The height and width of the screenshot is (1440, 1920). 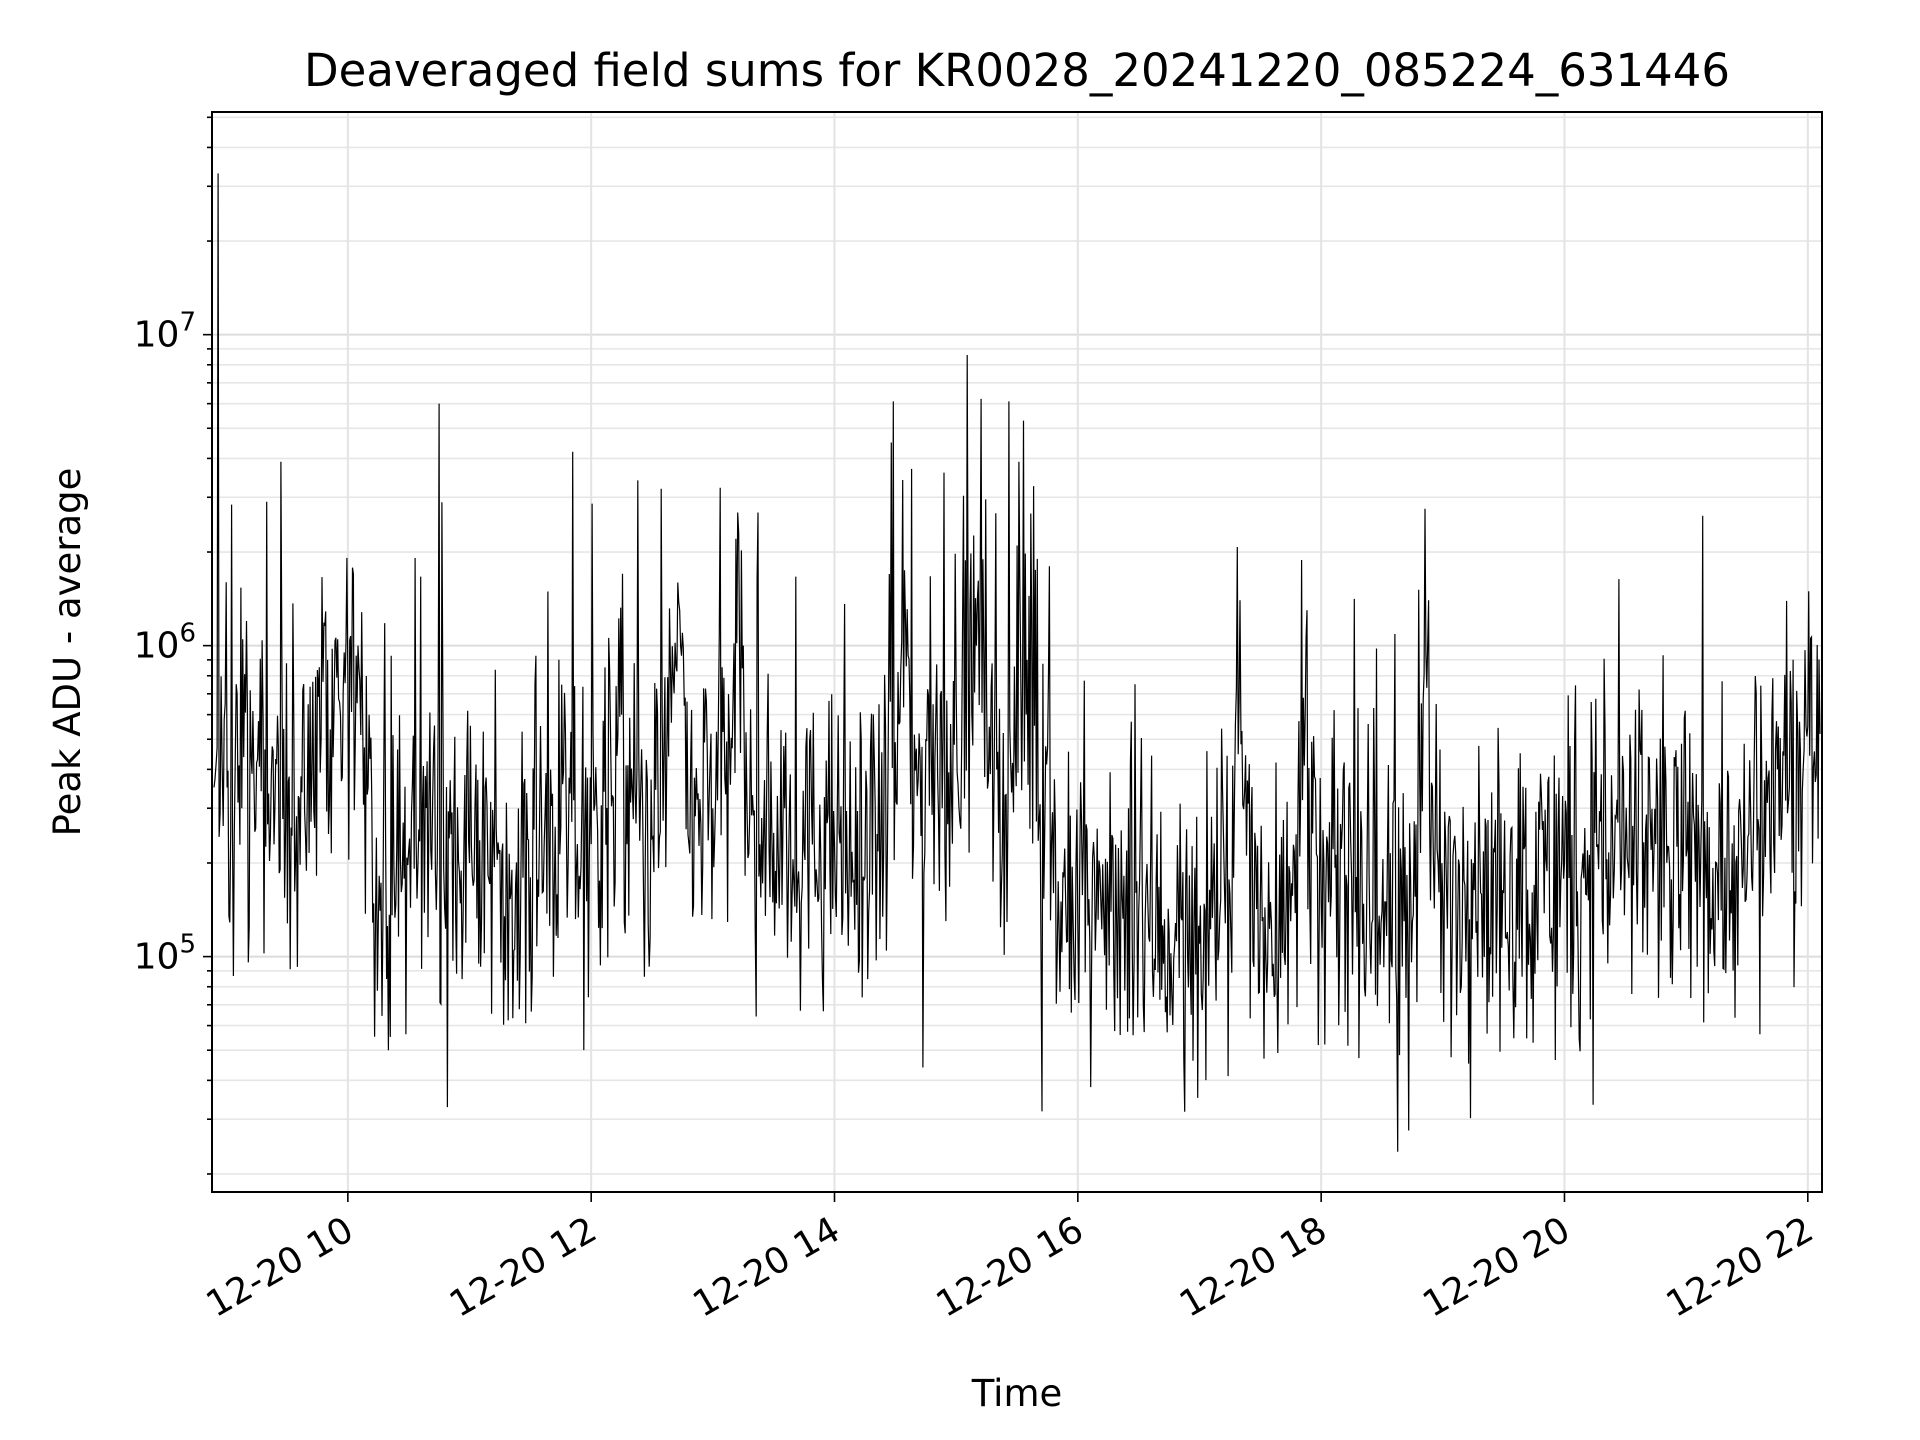 What do you see at coordinates (187, 323) in the screenshot?
I see `y-tick-exponent: 7` at bounding box center [187, 323].